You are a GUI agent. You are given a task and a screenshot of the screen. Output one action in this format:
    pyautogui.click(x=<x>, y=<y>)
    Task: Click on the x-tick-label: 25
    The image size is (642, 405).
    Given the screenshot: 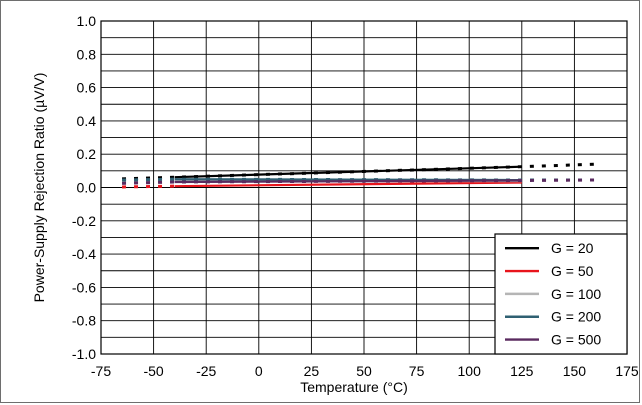 What is the action you would take?
    pyautogui.click(x=312, y=371)
    